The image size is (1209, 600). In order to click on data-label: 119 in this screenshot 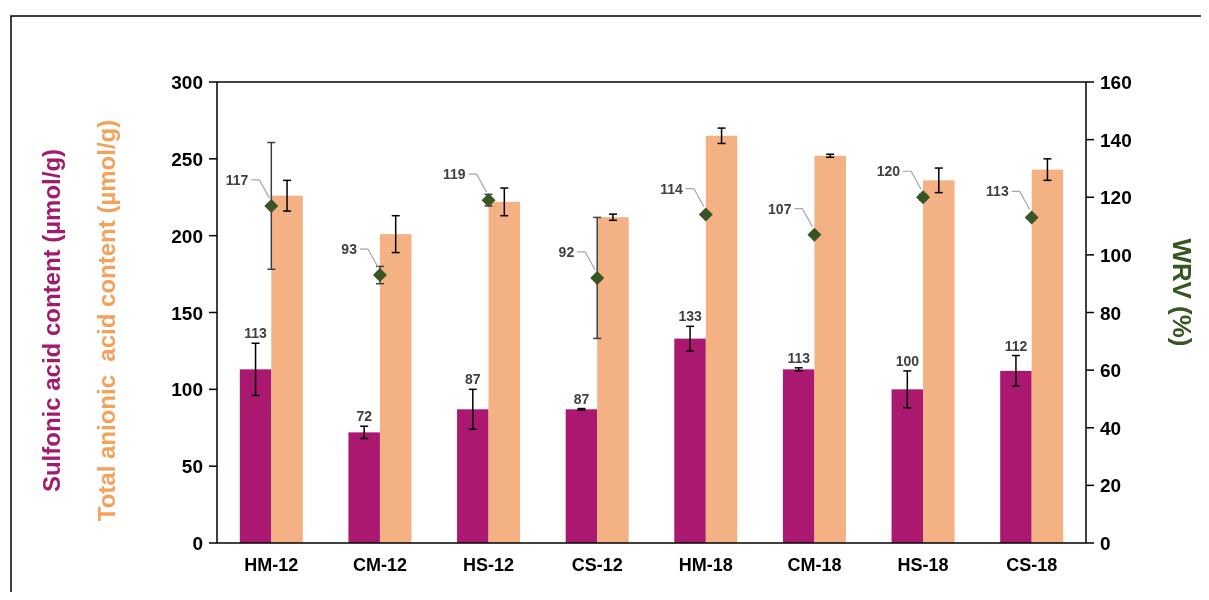, I will do `click(454, 174)`.